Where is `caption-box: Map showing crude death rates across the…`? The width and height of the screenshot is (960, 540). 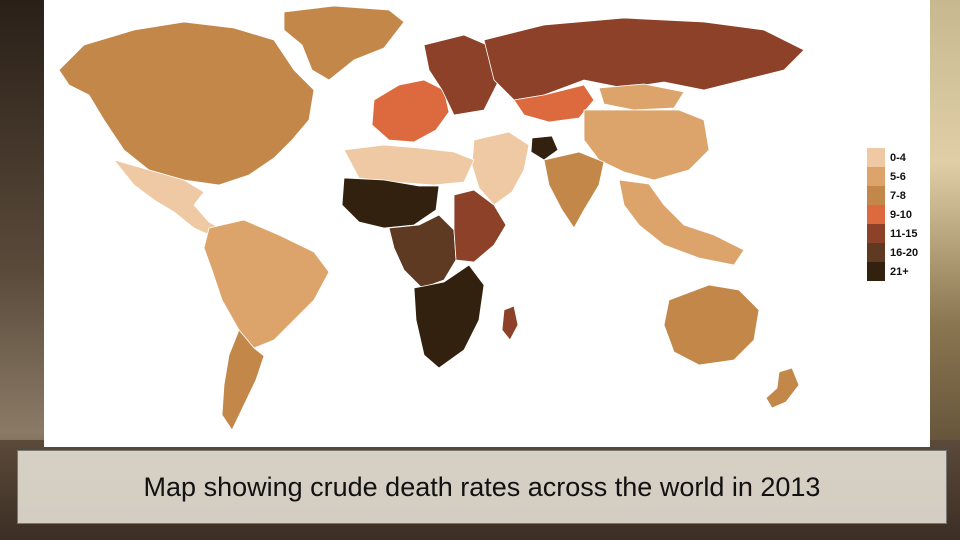 caption-box: Map showing crude death rates across the… is located at coordinates (482, 487).